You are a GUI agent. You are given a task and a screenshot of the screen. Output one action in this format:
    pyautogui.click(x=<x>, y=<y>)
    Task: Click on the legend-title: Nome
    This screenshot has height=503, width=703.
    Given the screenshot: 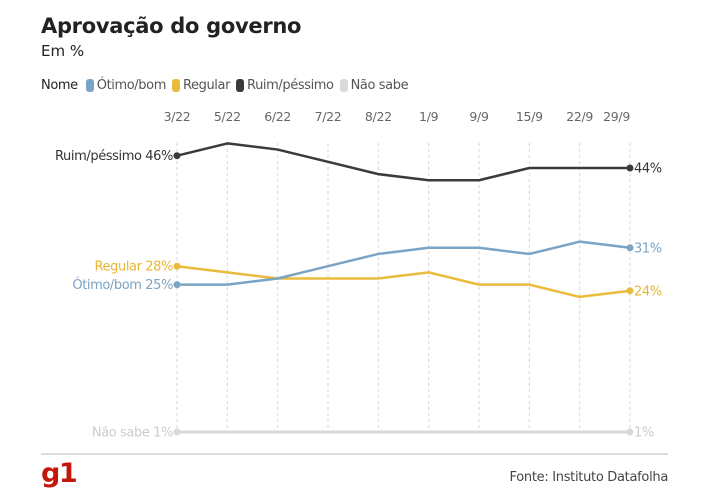 What is the action you would take?
    pyautogui.click(x=59, y=85)
    